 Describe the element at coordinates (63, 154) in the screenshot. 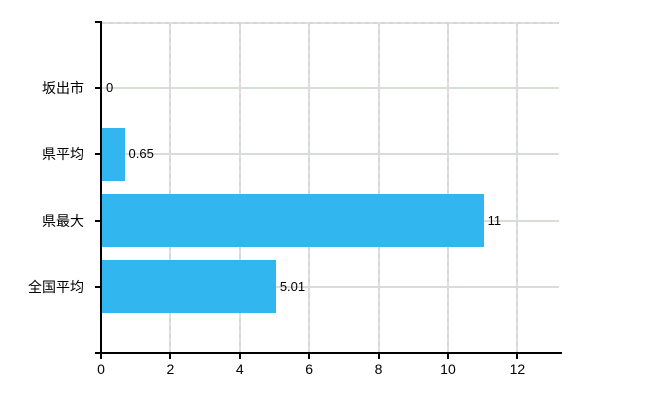

I see `y-axis-category-label: 県平均` at that location.